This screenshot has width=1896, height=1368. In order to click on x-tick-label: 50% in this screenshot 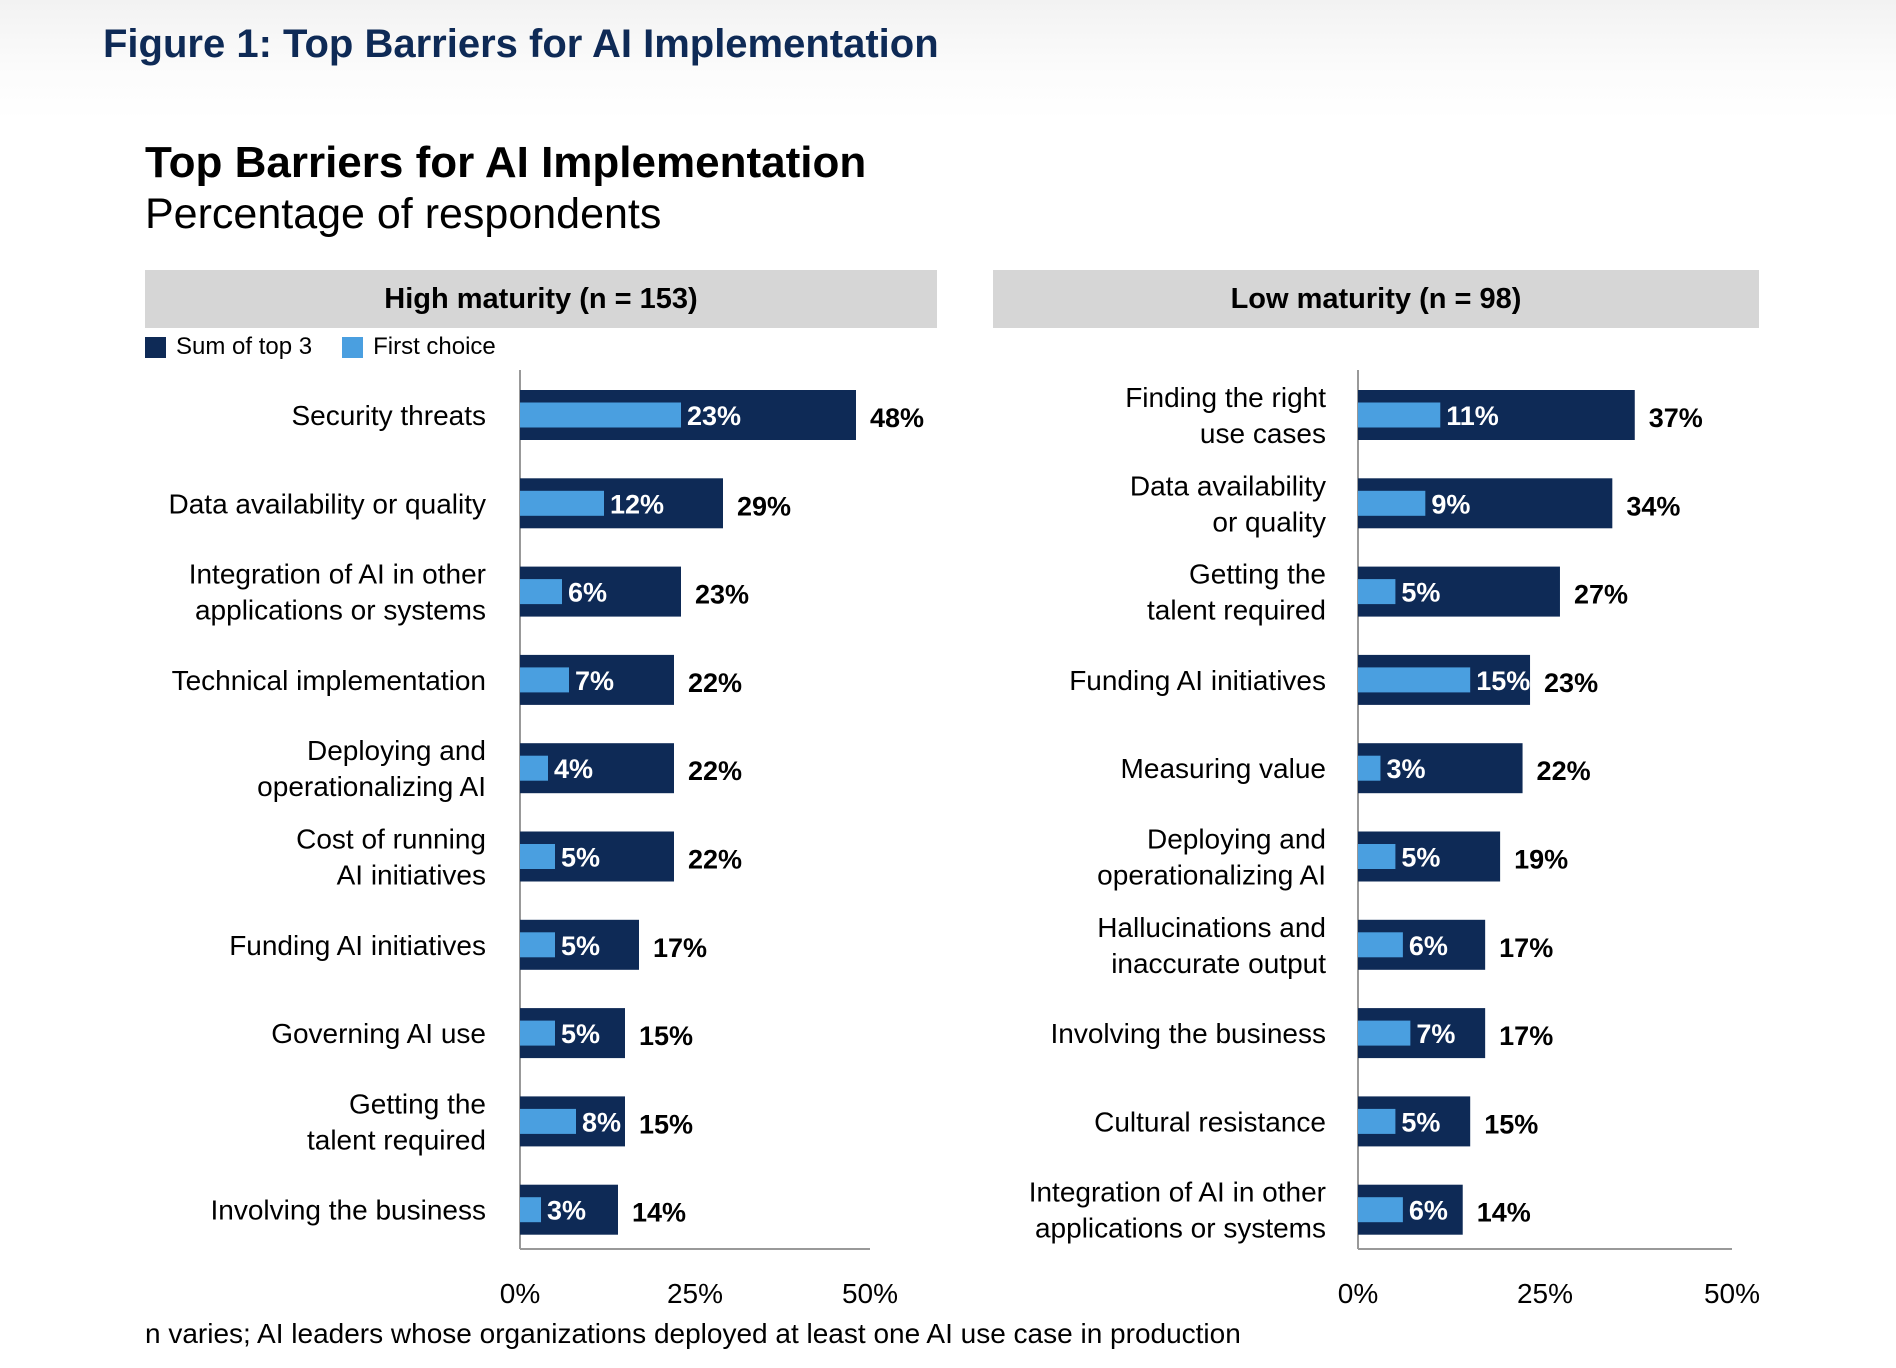, I will do `click(870, 1293)`.